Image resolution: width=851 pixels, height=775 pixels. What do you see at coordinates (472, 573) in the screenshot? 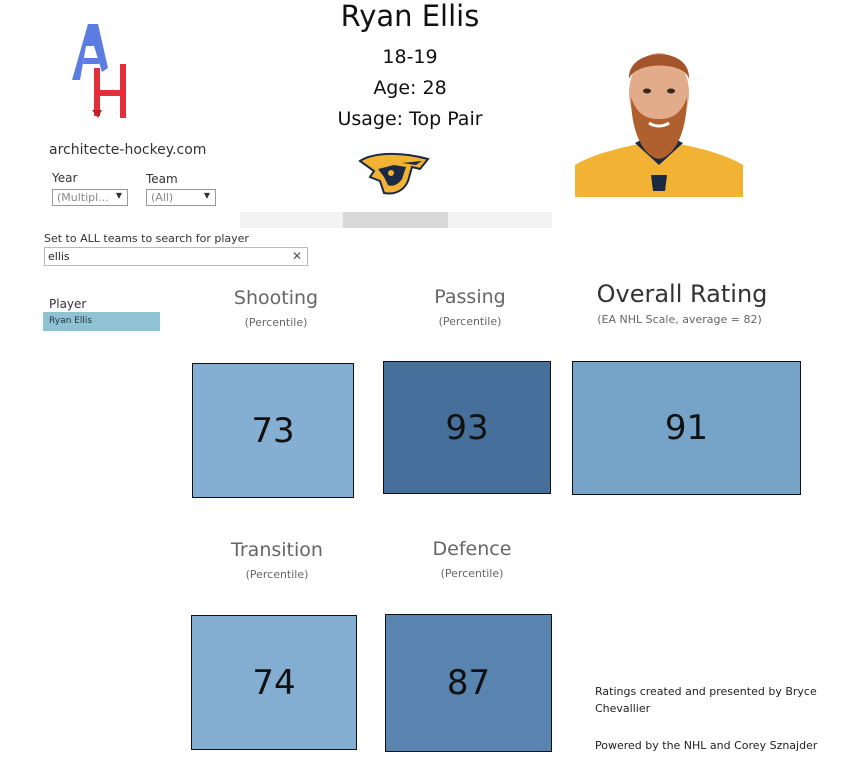
I see `defence-subtitle: (Percentile)` at bounding box center [472, 573].